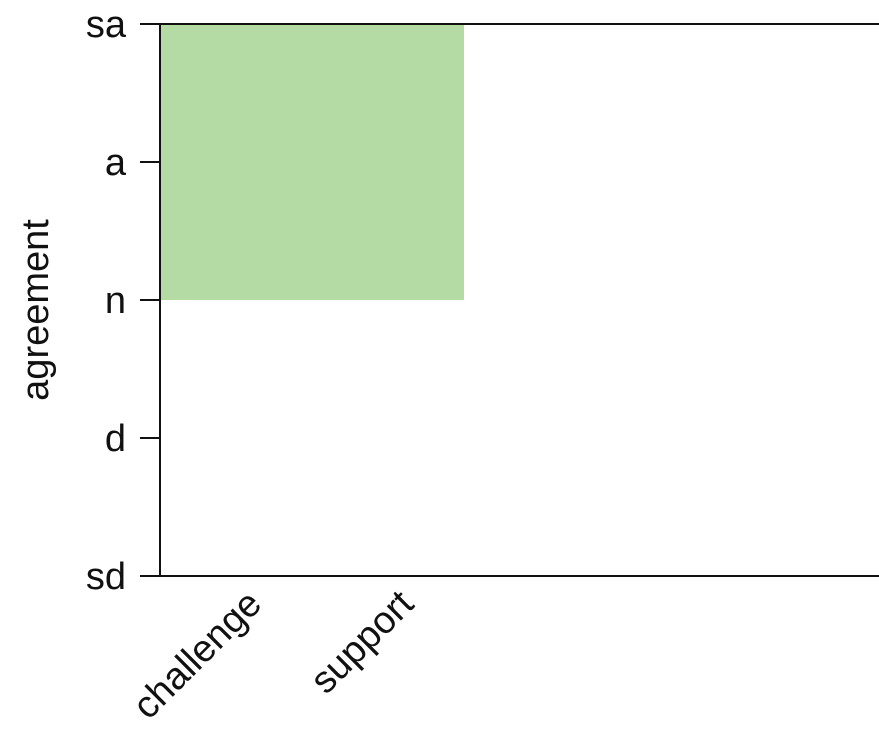 The height and width of the screenshot is (756, 879). I want to click on y-tick-label-sd: sd, so click(106, 577).